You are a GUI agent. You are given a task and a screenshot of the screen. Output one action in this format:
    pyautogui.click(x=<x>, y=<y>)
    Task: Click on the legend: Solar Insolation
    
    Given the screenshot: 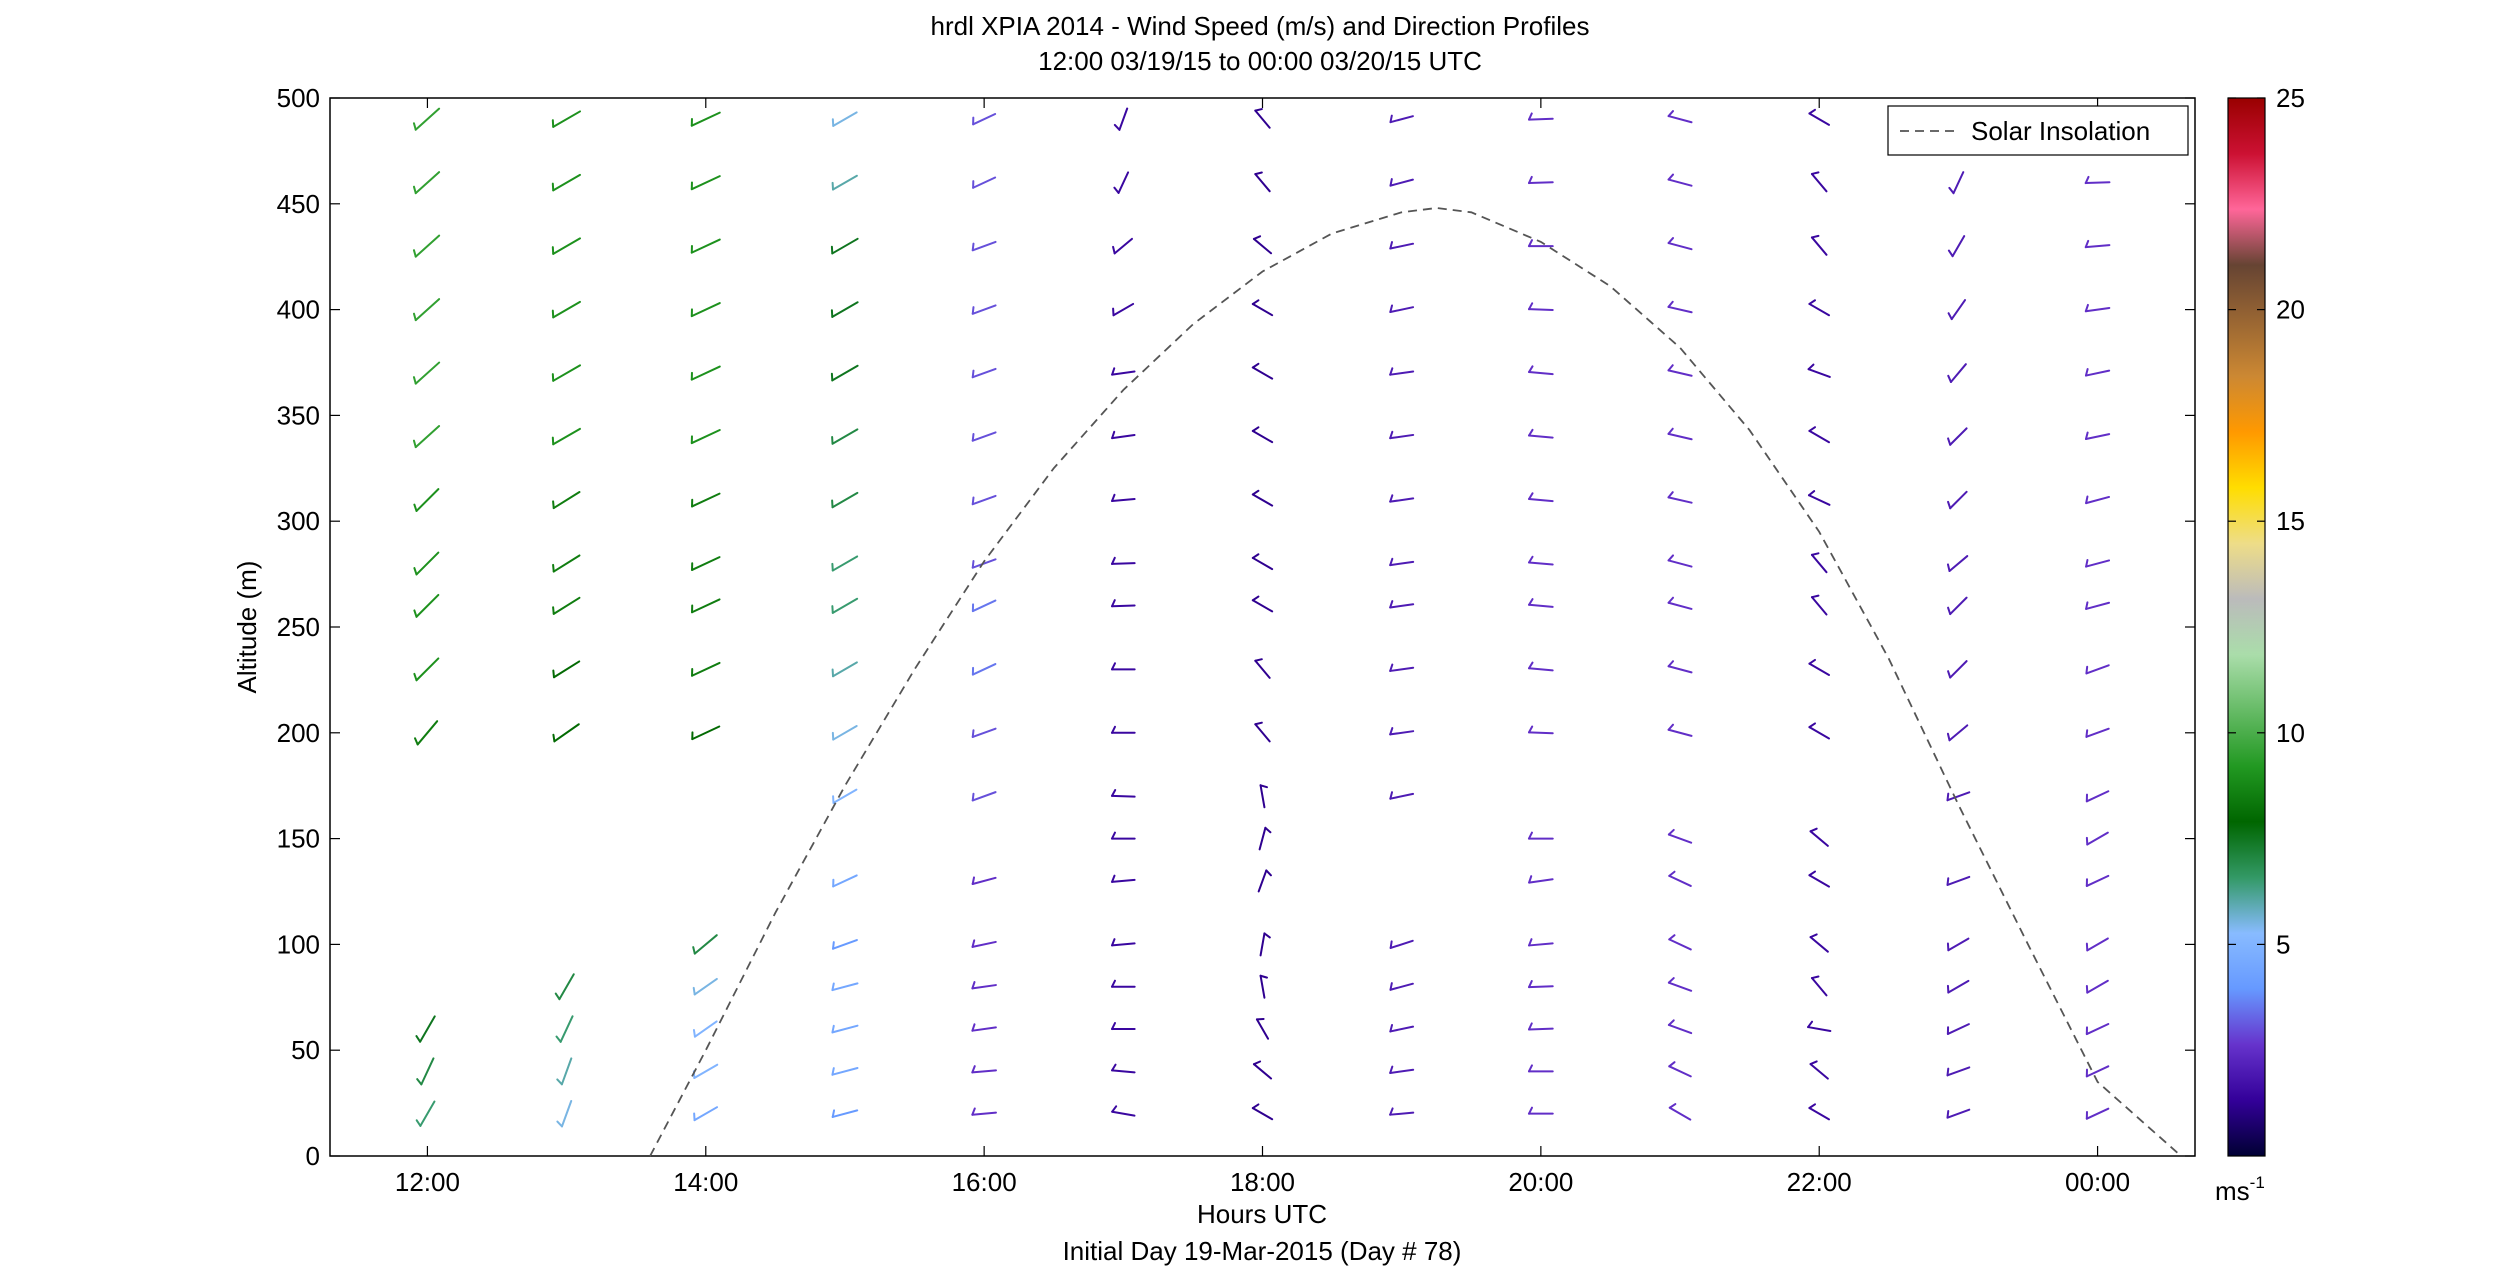 What is the action you would take?
    pyautogui.click(x=2038, y=130)
    